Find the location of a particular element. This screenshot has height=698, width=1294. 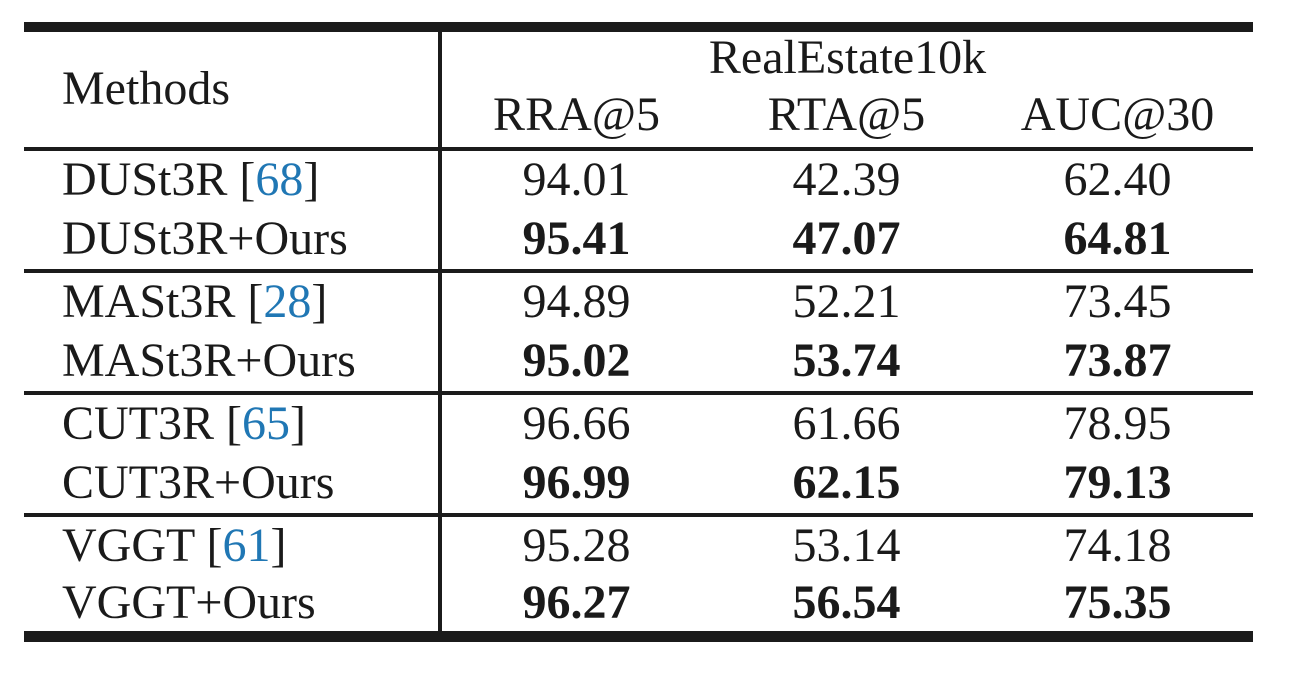

value-cell: 53.74 is located at coordinates (846, 360).